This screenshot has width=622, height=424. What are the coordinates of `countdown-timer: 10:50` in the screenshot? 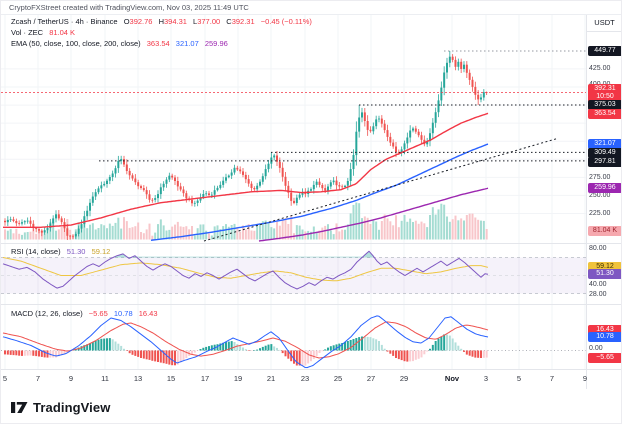 It's located at (605, 96).